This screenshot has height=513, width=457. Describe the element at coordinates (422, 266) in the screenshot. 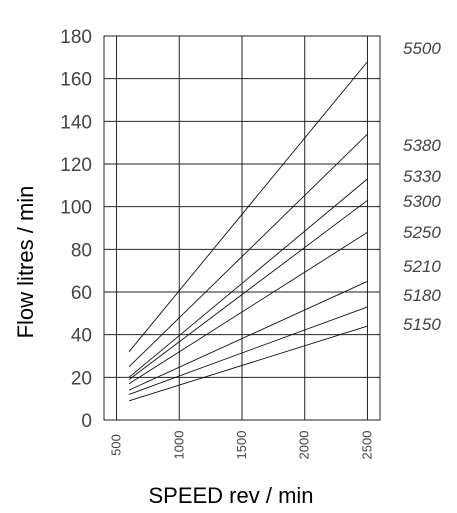

I see `series-label-5210: 5210` at that location.